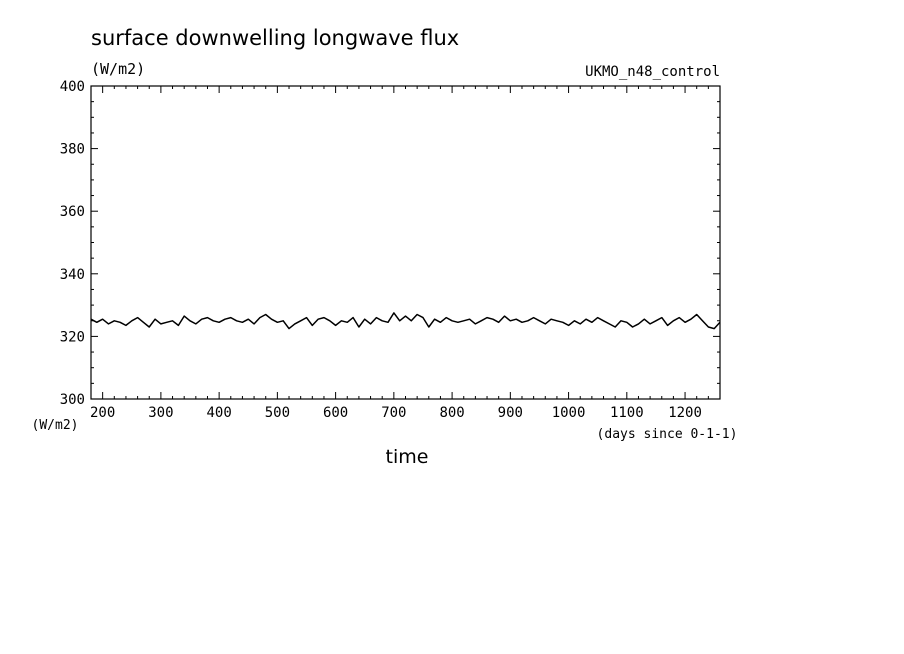 The width and height of the screenshot is (904, 654). Describe the element at coordinates (72, 150) in the screenshot. I see `y-tick-label: 380` at that location.